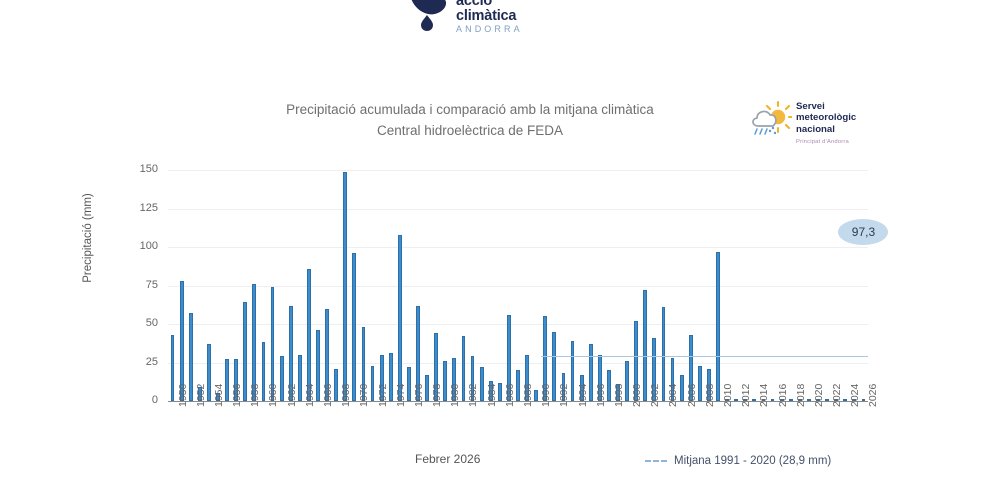  Describe the element at coordinates (627, 380) in the screenshot. I see `bar-2000` at that location.